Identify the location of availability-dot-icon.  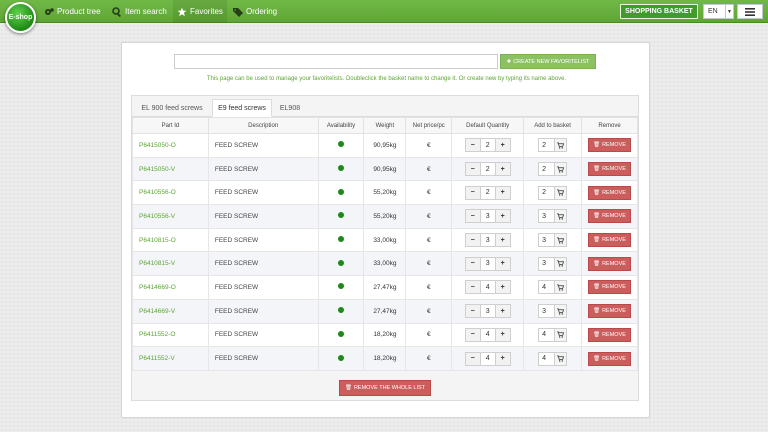
(340, 239).